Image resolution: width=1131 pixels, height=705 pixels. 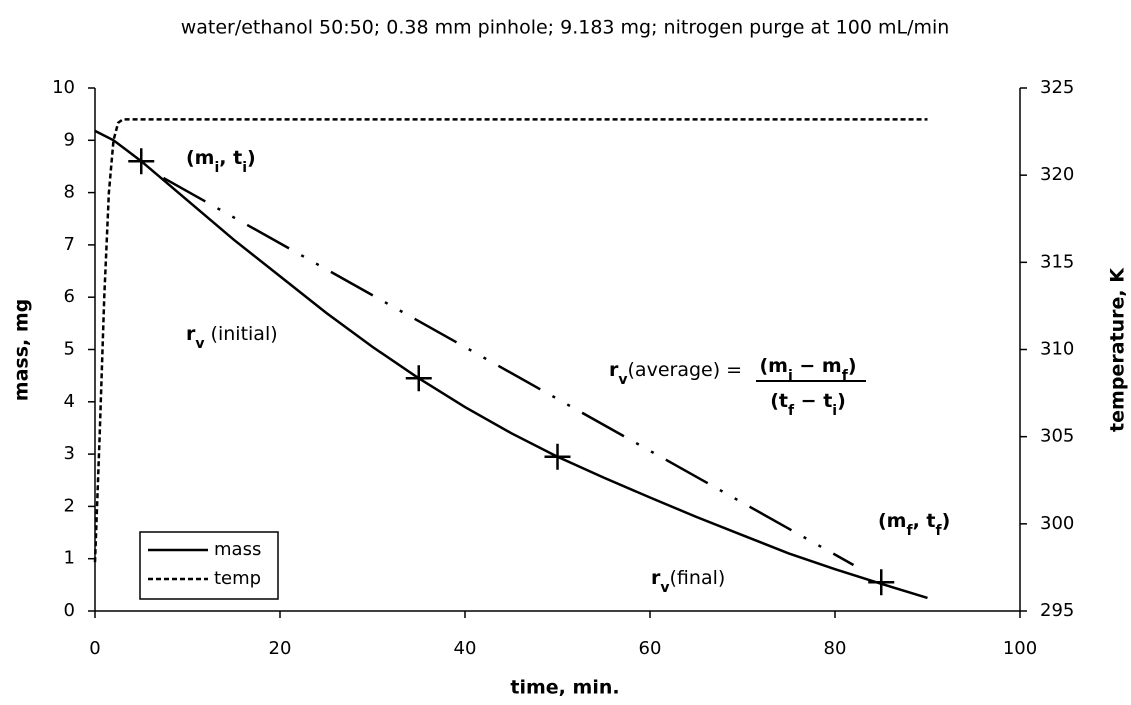 What do you see at coordinates (237, 578) in the screenshot?
I see `legend-label: temp` at bounding box center [237, 578].